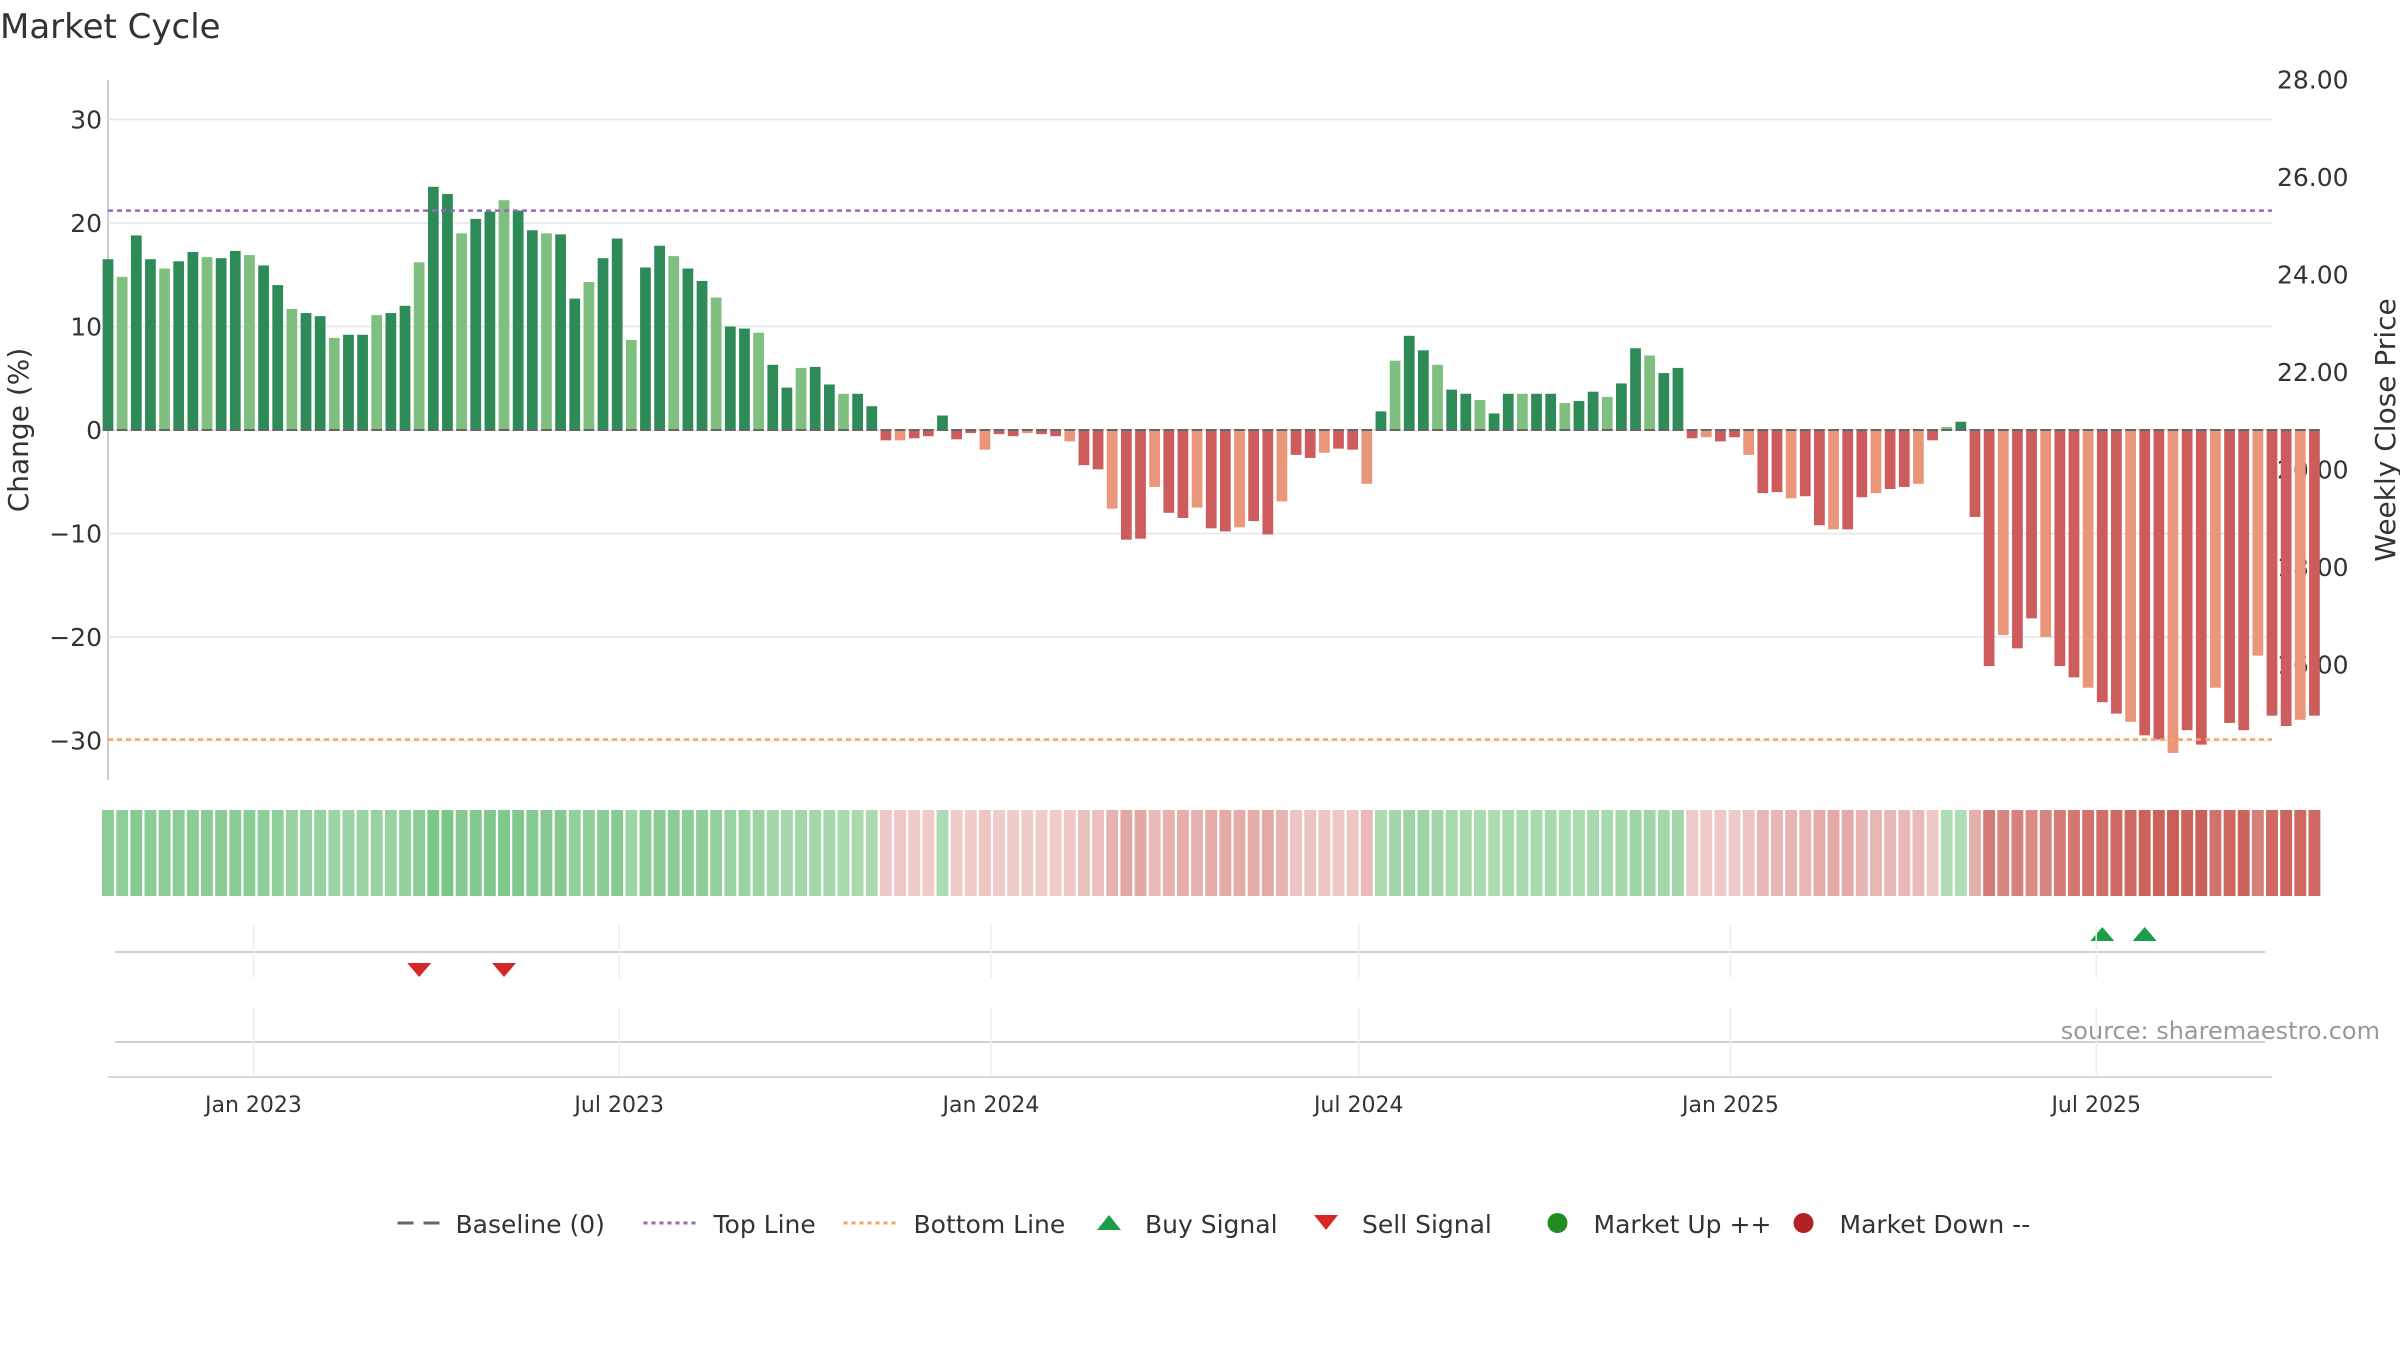 This screenshot has height=1354, width=2400. I want to click on y-tick-label: −10, so click(75, 534).